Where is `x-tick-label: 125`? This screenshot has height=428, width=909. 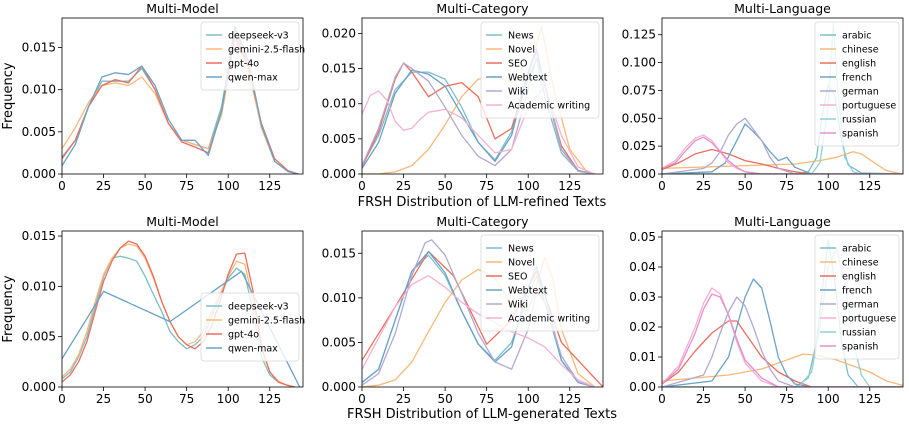 x-tick-label: 125 is located at coordinates (269, 186).